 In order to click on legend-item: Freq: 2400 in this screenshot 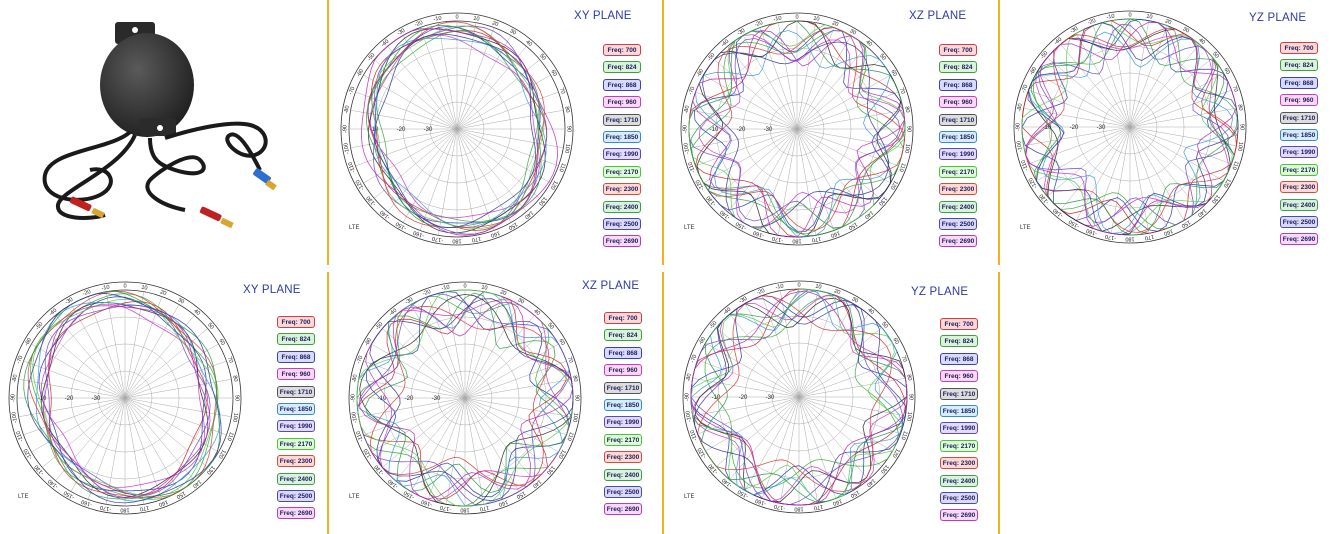, I will do `click(296, 478)`.